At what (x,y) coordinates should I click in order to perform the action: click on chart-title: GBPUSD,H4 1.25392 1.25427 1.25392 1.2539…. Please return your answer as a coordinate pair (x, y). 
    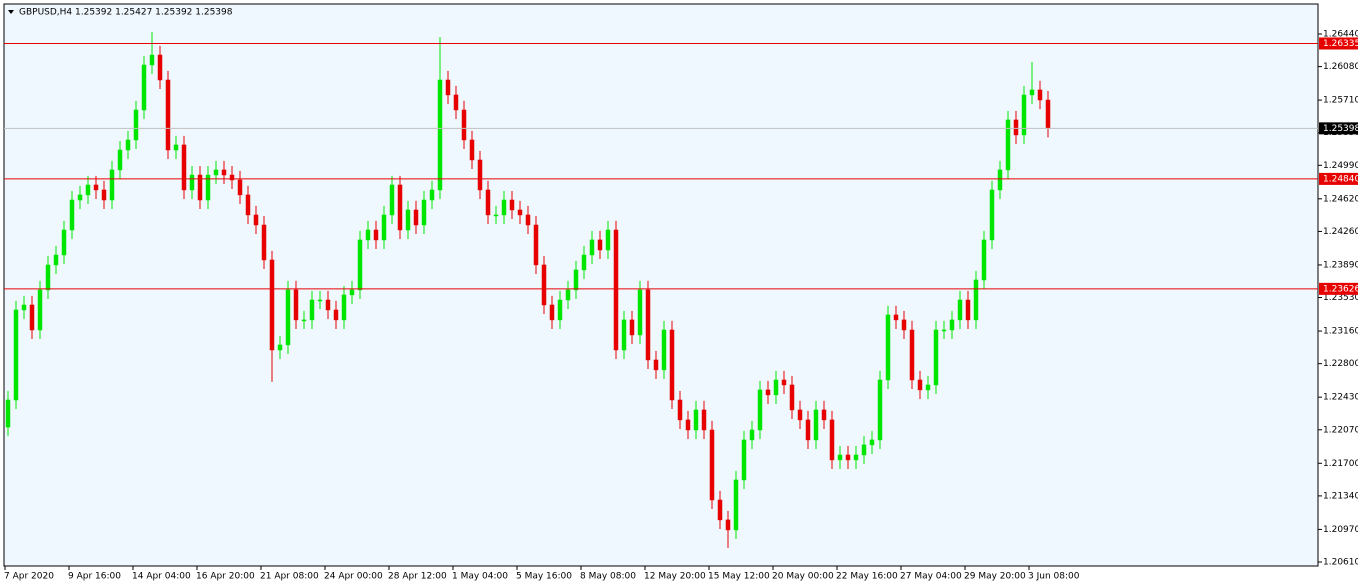
    Looking at the image, I should click on (126, 13).